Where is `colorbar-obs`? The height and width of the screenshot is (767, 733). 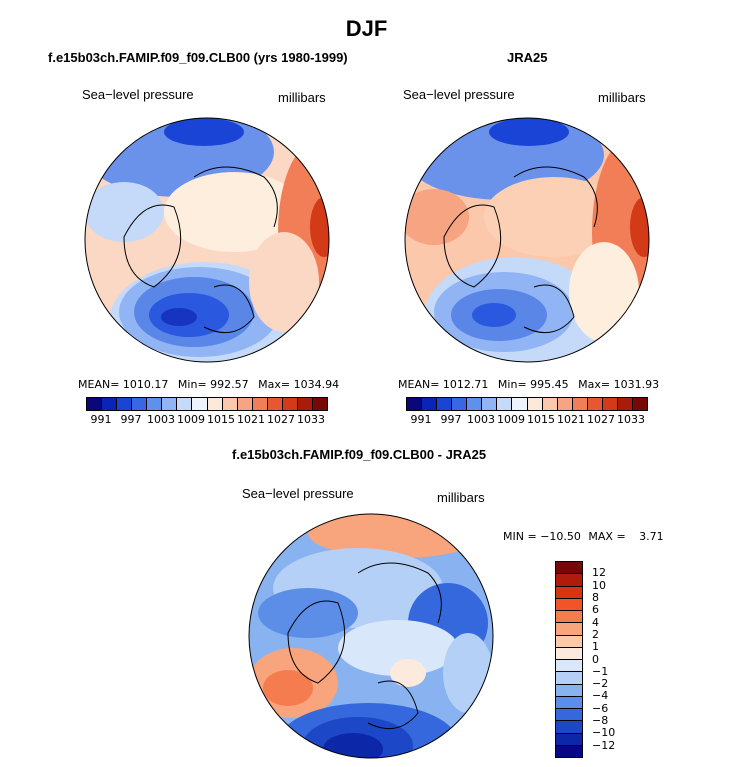 colorbar-obs is located at coordinates (527, 404).